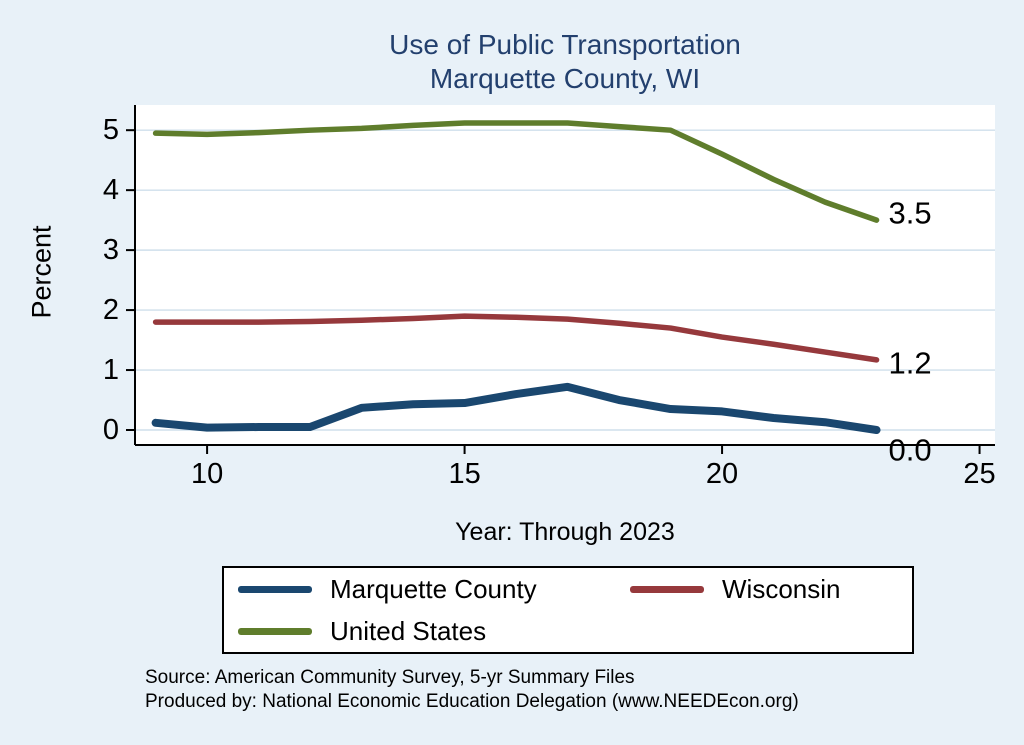 The width and height of the screenshot is (1024, 745). Describe the element at coordinates (111, 370) in the screenshot. I see `y-tick-label: 1` at that location.